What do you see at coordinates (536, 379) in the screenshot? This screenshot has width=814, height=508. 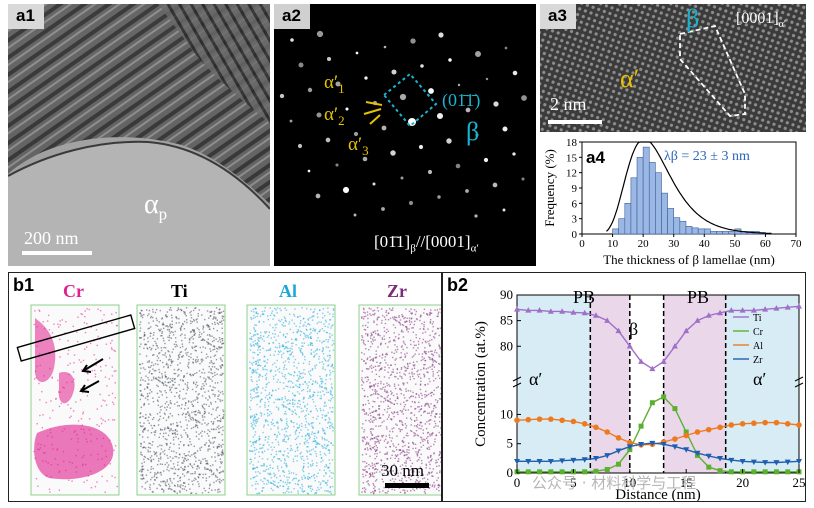 I see `alpha-label-left: α′` at bounding box center [536, 379].